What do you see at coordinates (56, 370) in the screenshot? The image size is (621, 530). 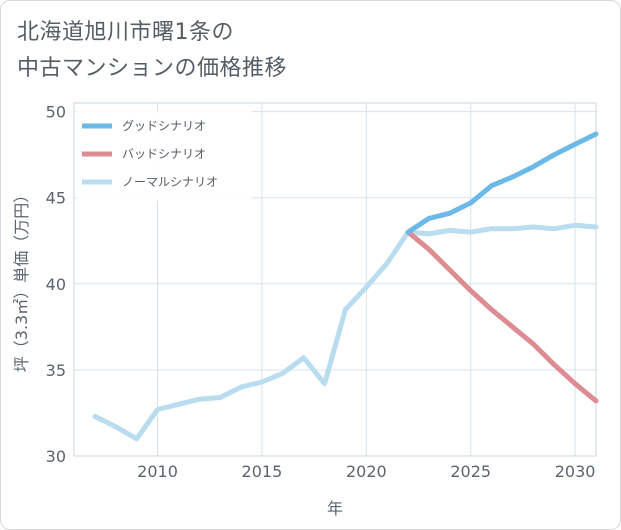 I see `y-tick-label: 35` at bounding box center [56, 370].